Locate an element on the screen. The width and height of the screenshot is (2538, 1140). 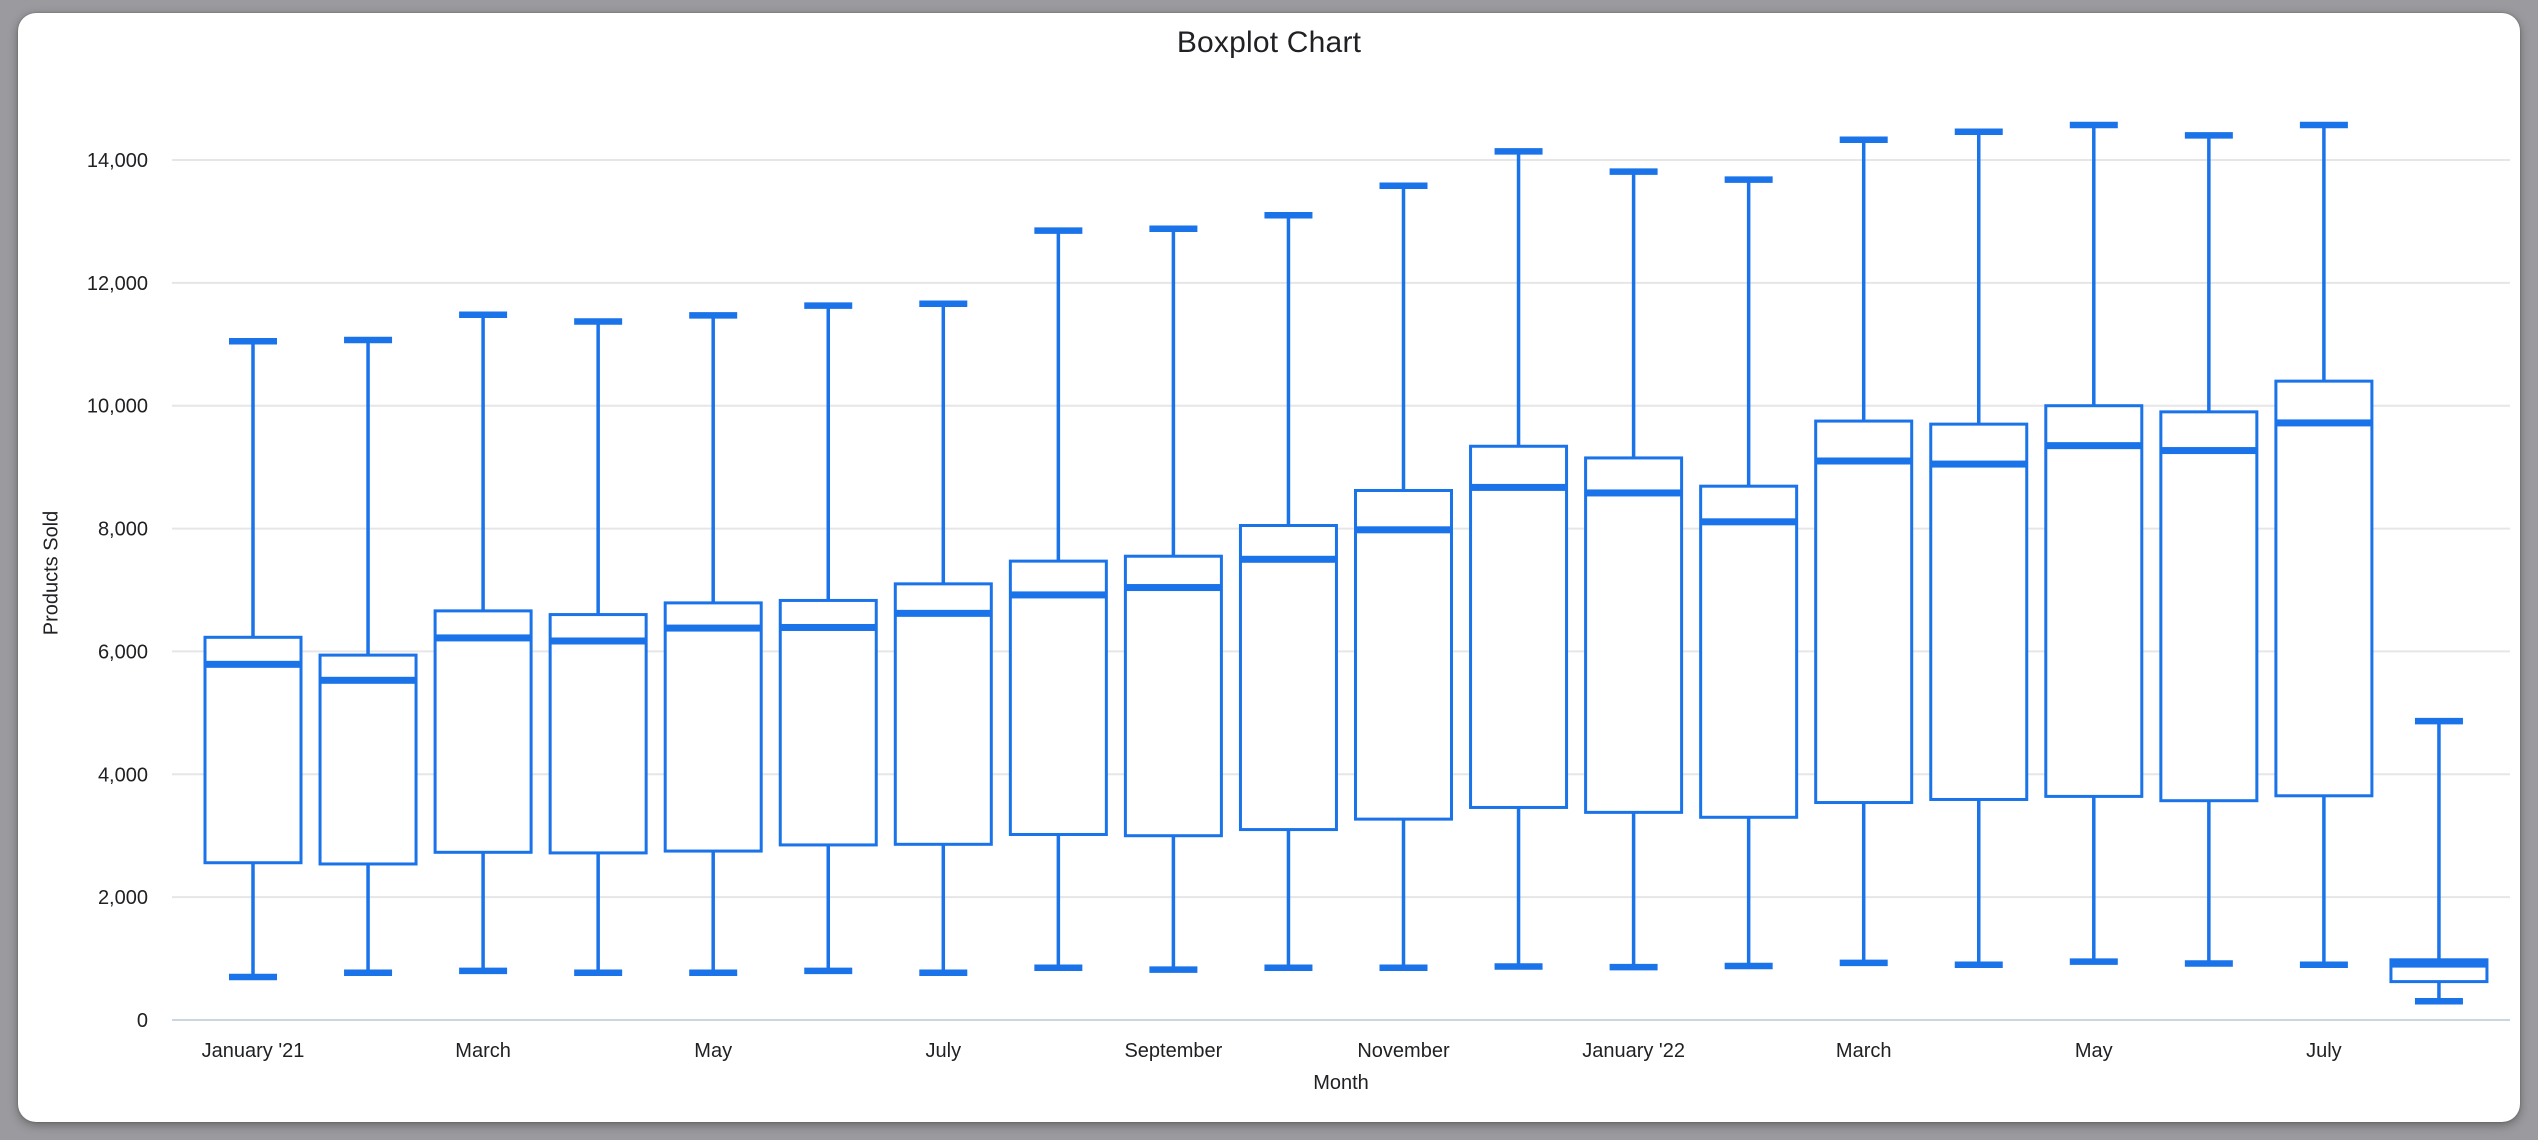
y-axis-title: Products Sold is located at coordinates (51, 573).